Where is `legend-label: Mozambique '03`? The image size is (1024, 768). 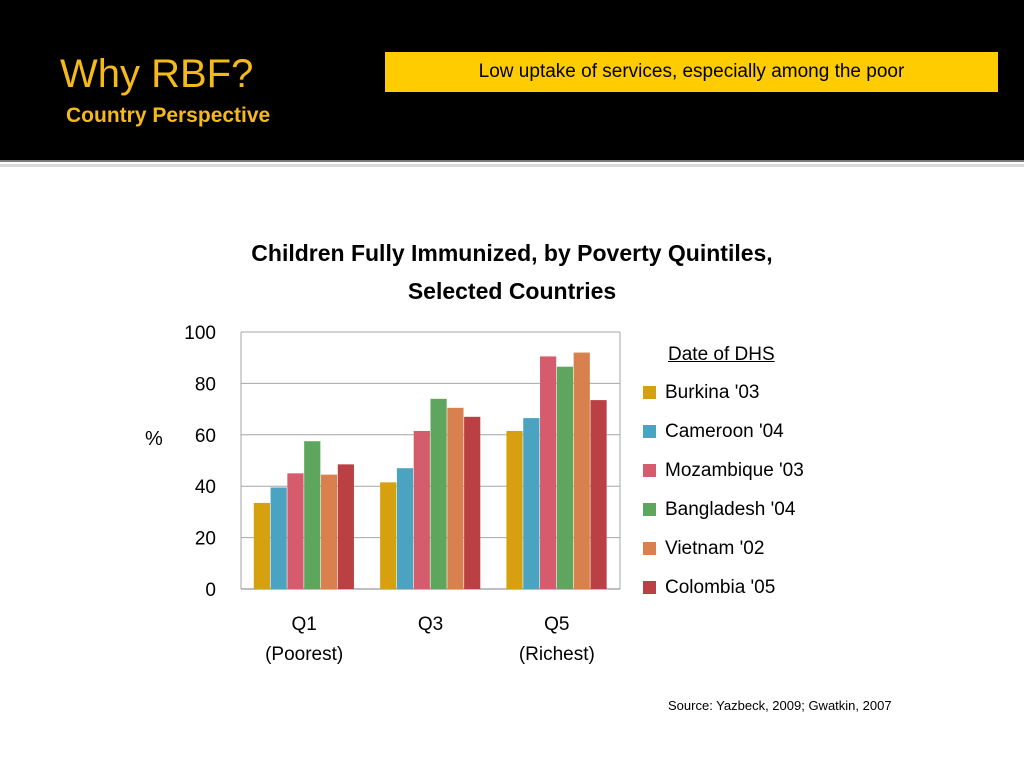
legend-label: Mozambique '03 is located at coordinates (734, 470).